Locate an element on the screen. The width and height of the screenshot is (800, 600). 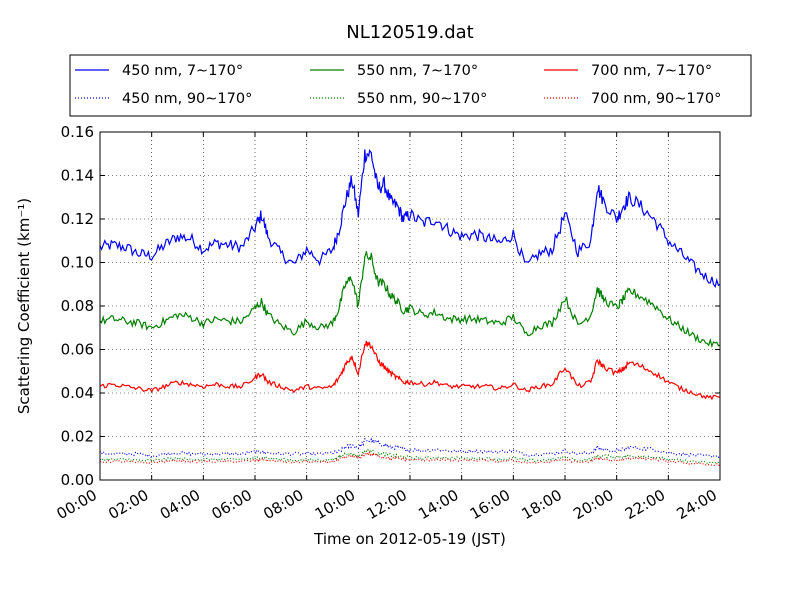
legend-label: 550 nm, 90∼170° is located at coordinates (422, 99).